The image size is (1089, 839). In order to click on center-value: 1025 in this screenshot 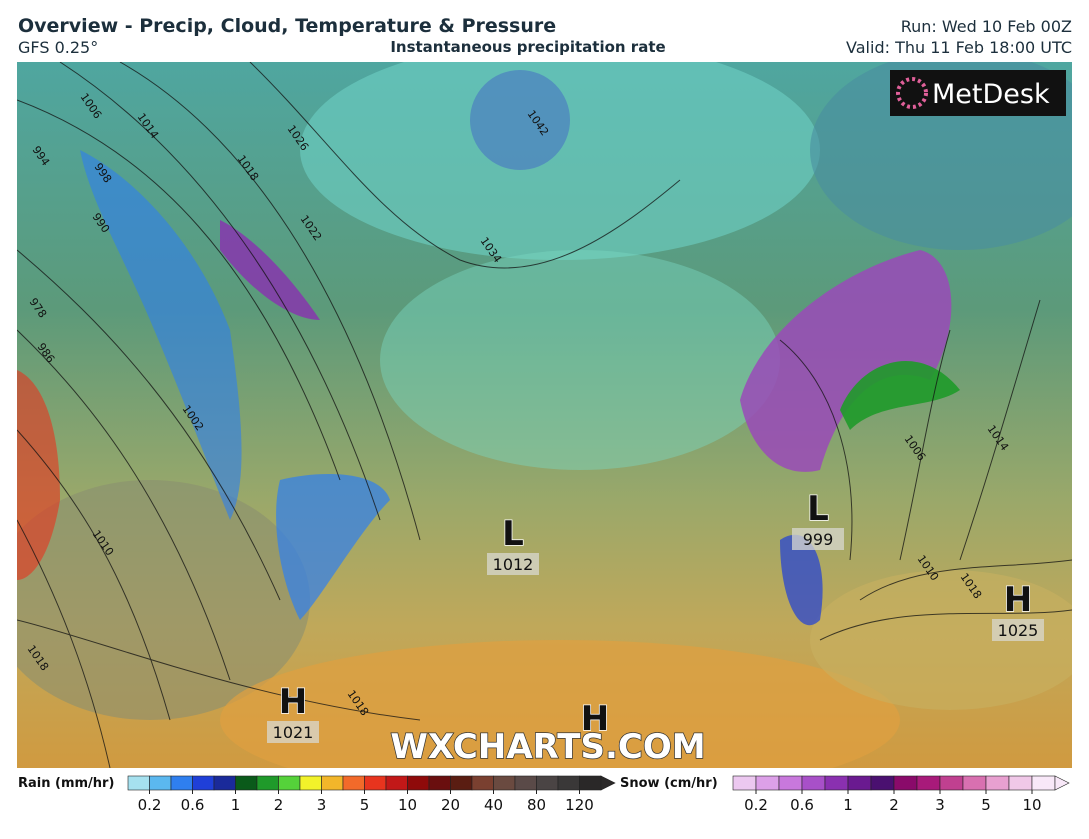, I will do `click(1018, 630)`.